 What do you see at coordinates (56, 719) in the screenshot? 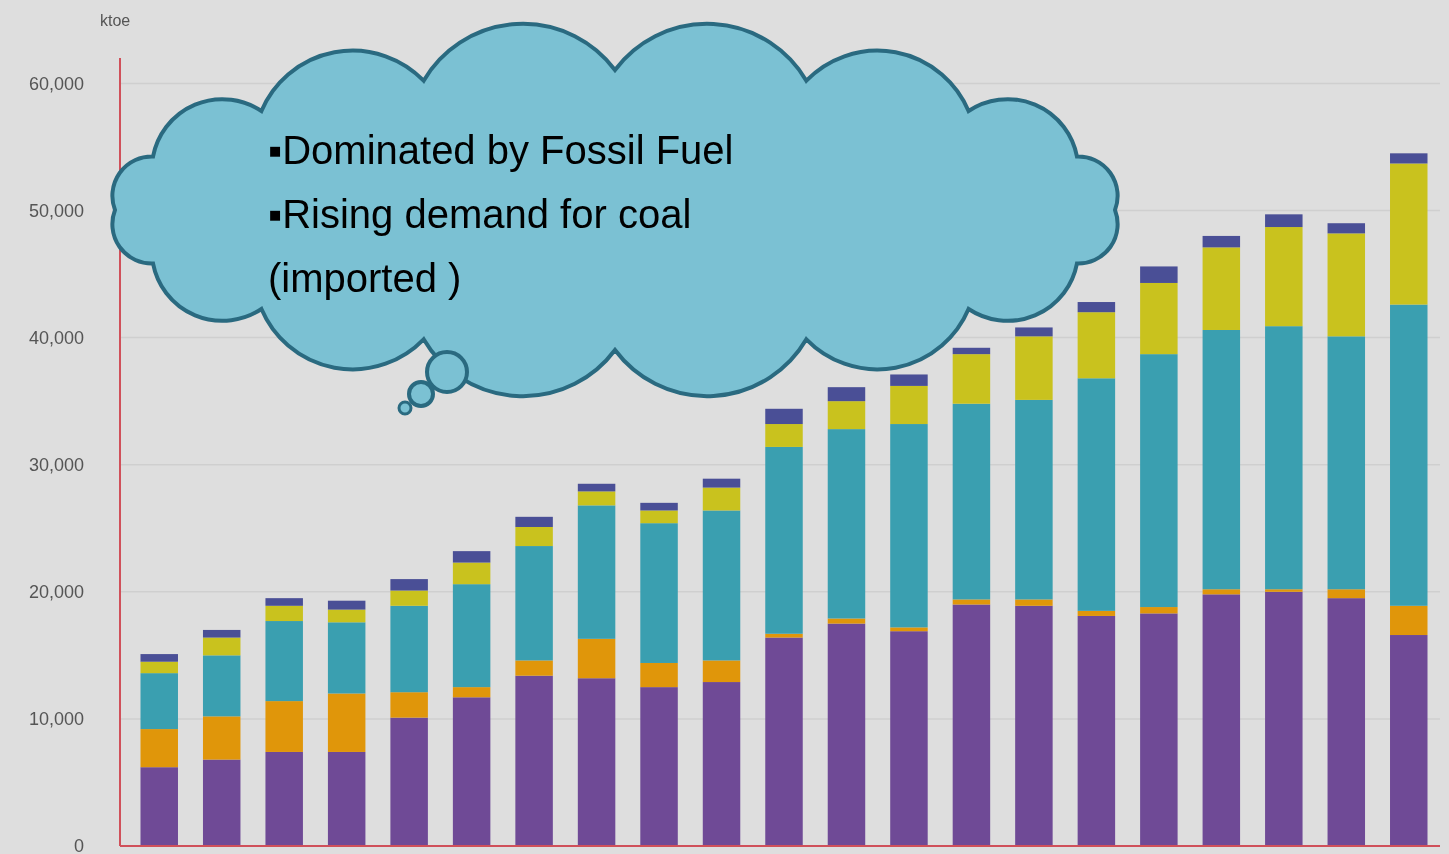
I see `y-tick-label: 10,000` at bounding box center [56, 719].